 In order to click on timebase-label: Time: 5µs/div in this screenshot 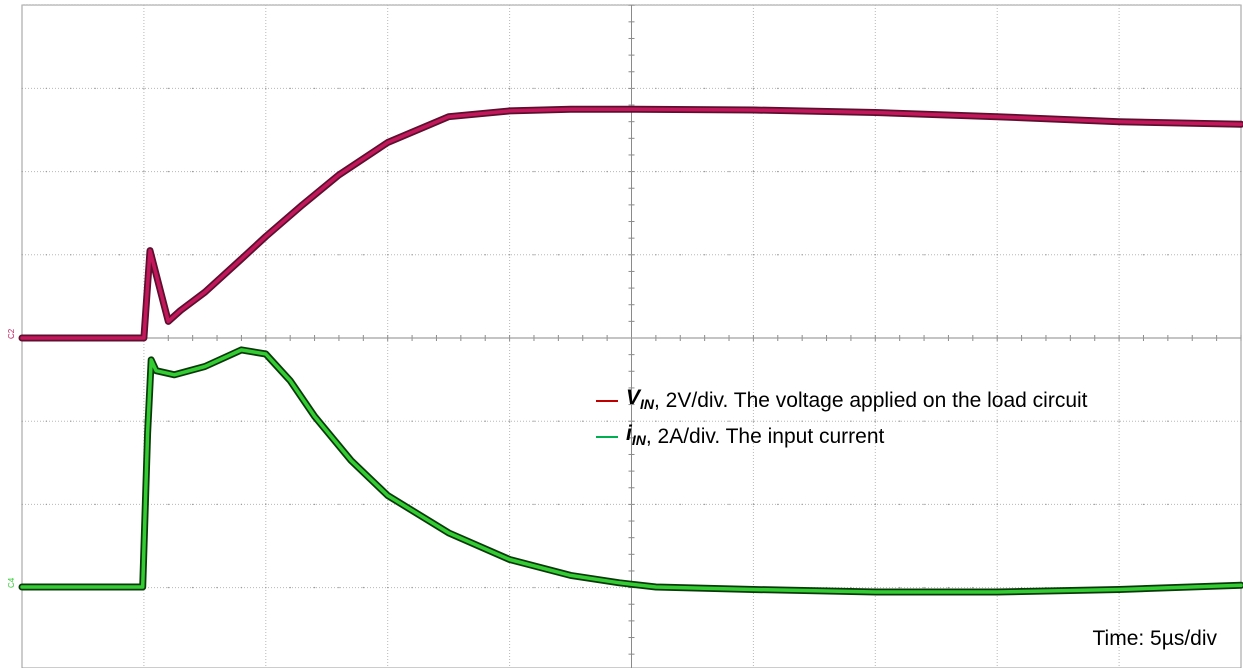, I will do `click(1154, 638)`.